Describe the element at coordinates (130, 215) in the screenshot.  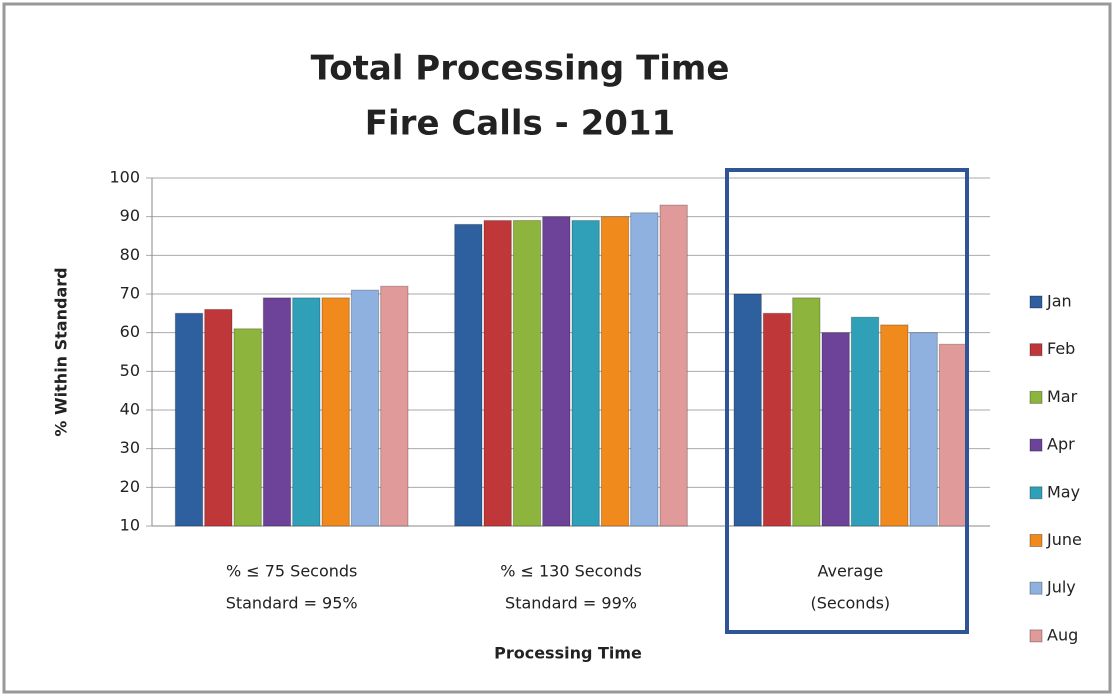
I see `y-tick-label: 90` at that location.